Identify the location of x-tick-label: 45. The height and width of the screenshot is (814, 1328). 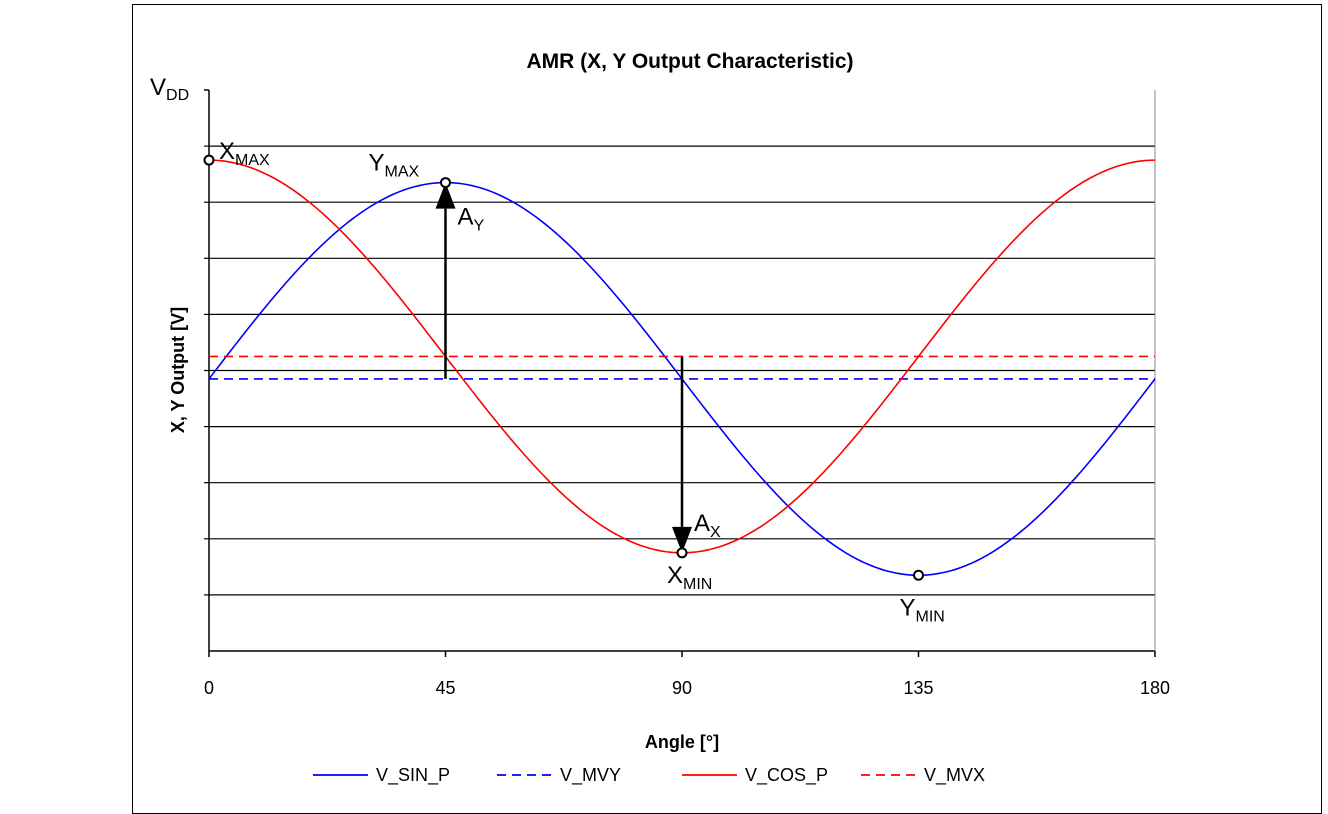
(445, 688).